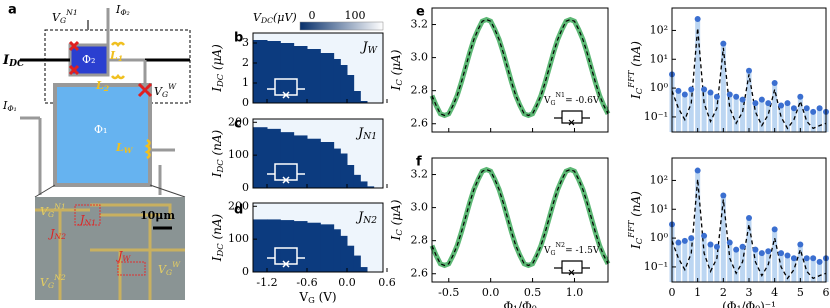 This screenshot has width=830, height=308. I want to click on x-tick-label: 6, so click(826, 292).